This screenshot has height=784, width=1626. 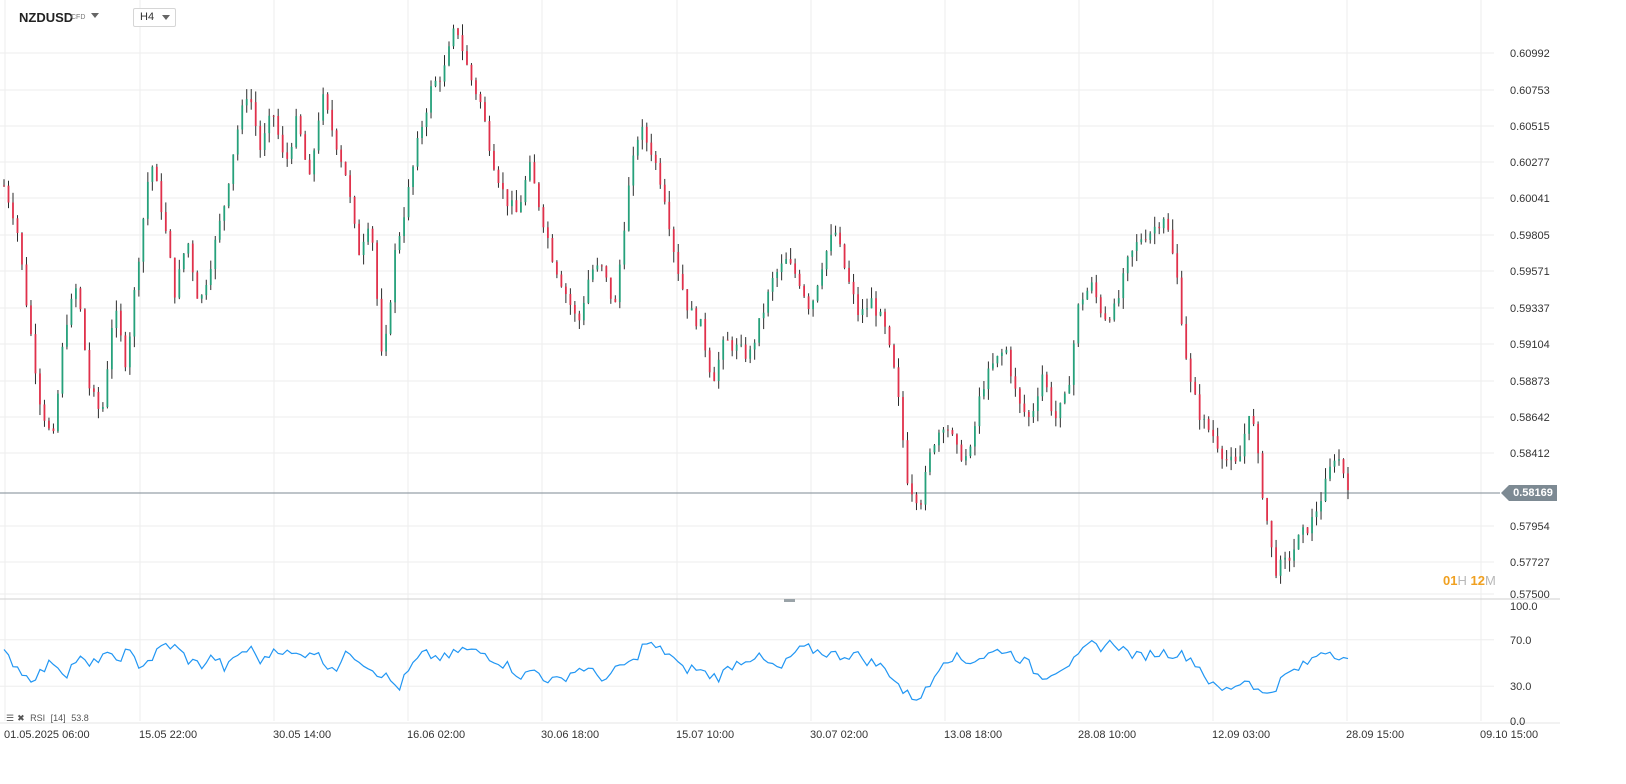 What do you see at coordinates (789, 600) in the screenshot?
I see `pane-resize-handle` at bounding box center [789, 600].